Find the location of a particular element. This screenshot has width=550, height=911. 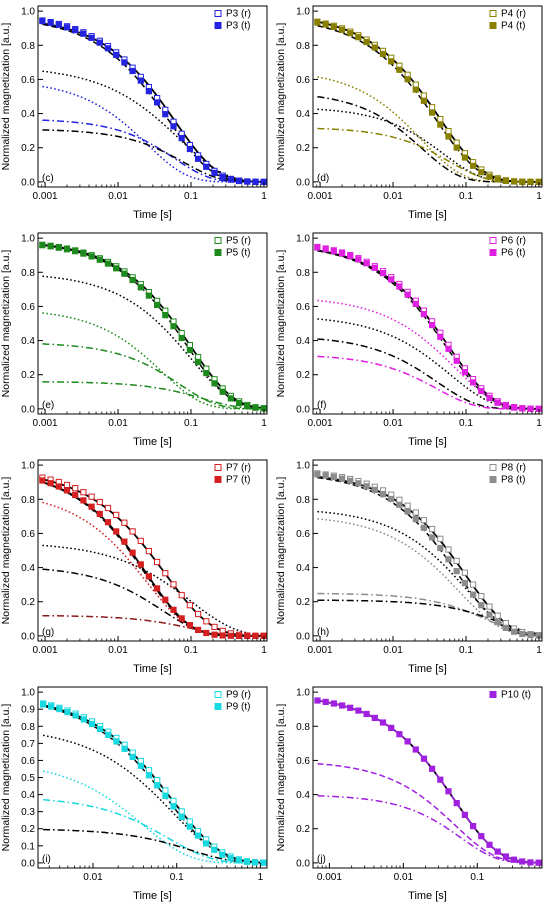

legend-entry: P10 (t) is located at coordinates (516, 695).